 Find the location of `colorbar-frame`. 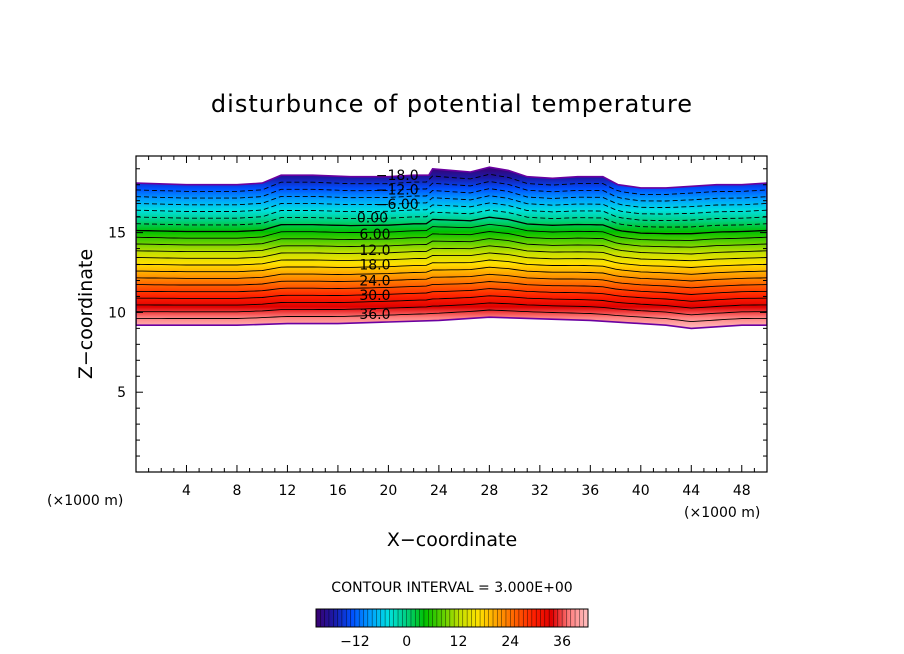

colorbar-frame is located at coordinates (452, 618).